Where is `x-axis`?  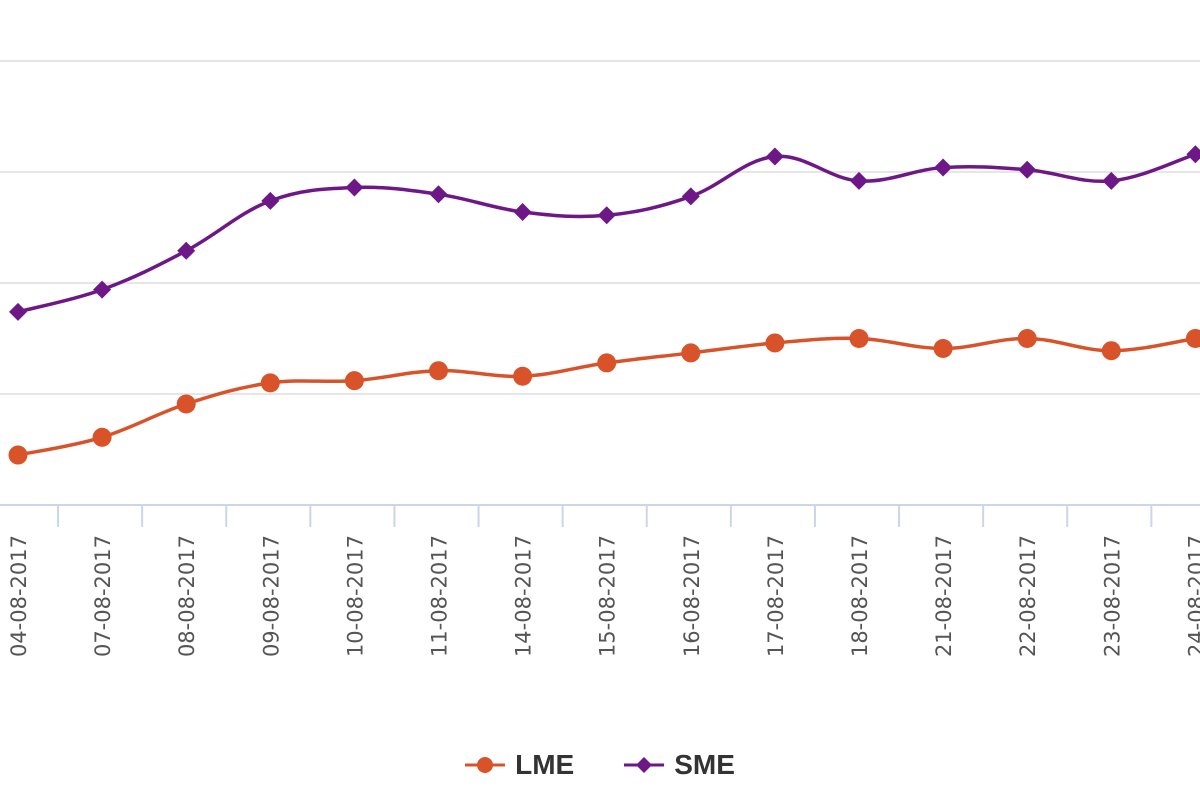 x-axis is located at coordinates (600, 515).